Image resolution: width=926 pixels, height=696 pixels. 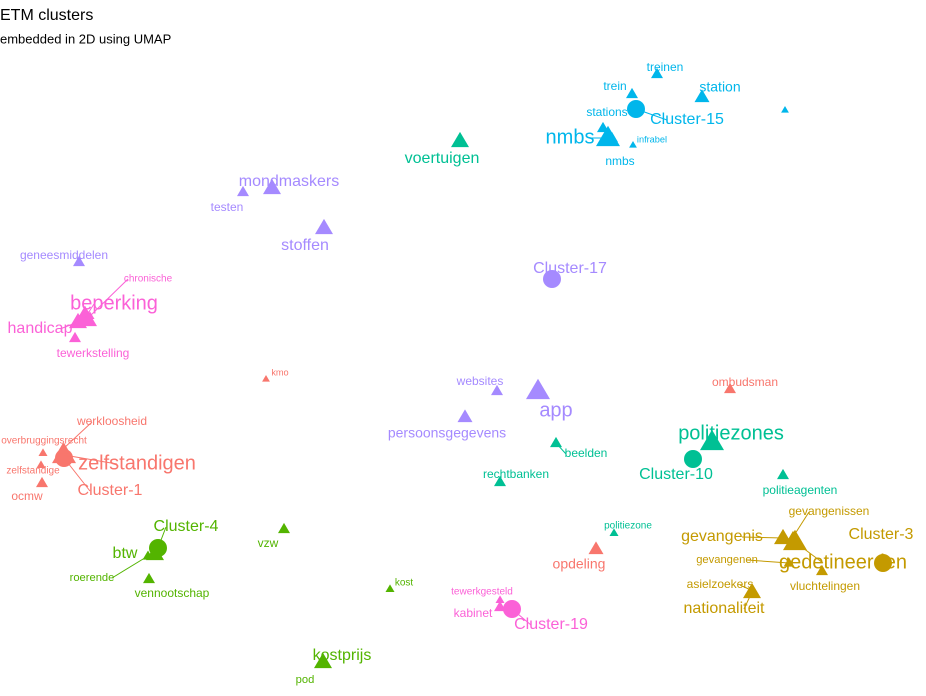 I want to click on point-label: app, so click(x=555, y=410).